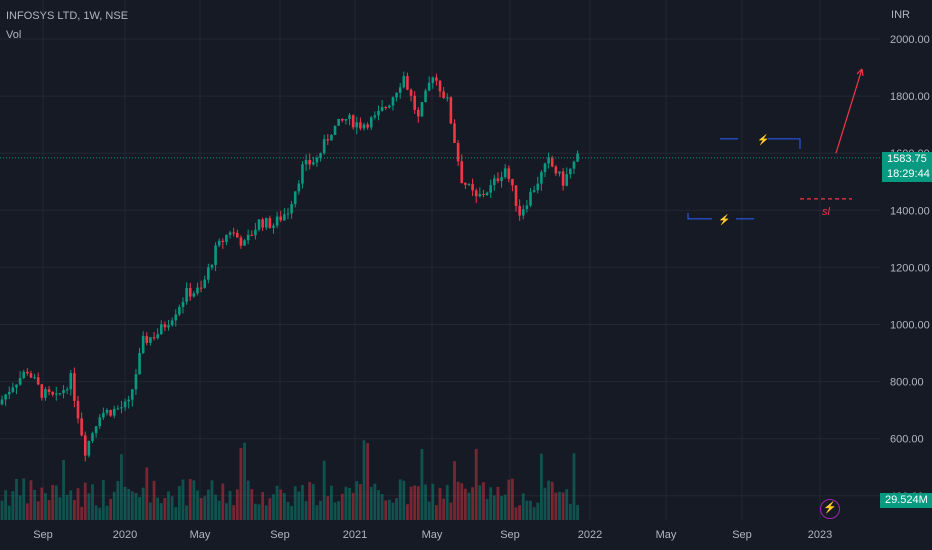 Image resolution: width=932 pixels, height=550 pixels. What do you see at coordinates (14, 35) in the screenshot?
I see `volume-indicator-label: Vol` at bounding box center [14, 35].